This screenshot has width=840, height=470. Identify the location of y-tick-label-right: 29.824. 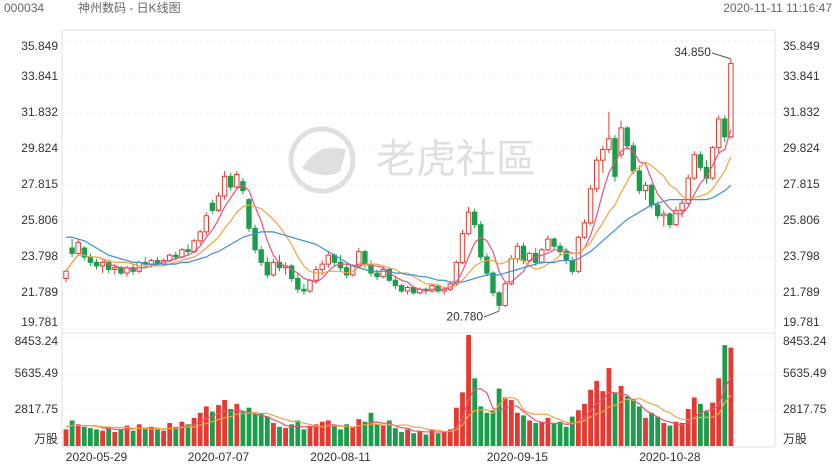
(801, 148).